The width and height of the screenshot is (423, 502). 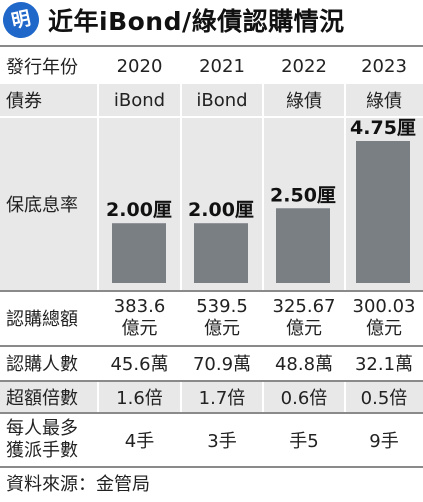 What do you see at coordinates (139, 441) in the screenshot?
I see `allotment-2020: 4手` at bounding box center [139, 441].